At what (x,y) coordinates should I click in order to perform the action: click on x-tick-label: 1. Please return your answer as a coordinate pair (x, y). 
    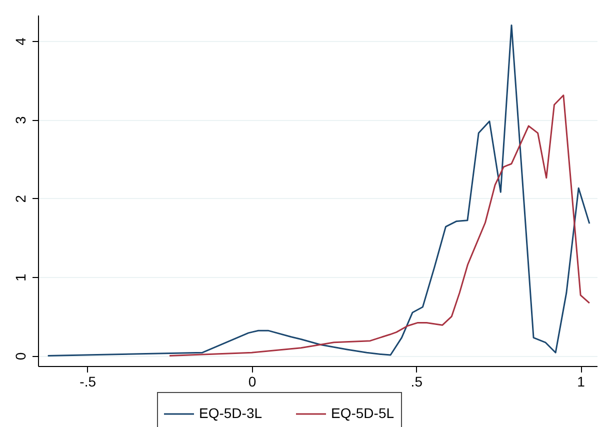
    Looking at the image, I should click on (581, 382).